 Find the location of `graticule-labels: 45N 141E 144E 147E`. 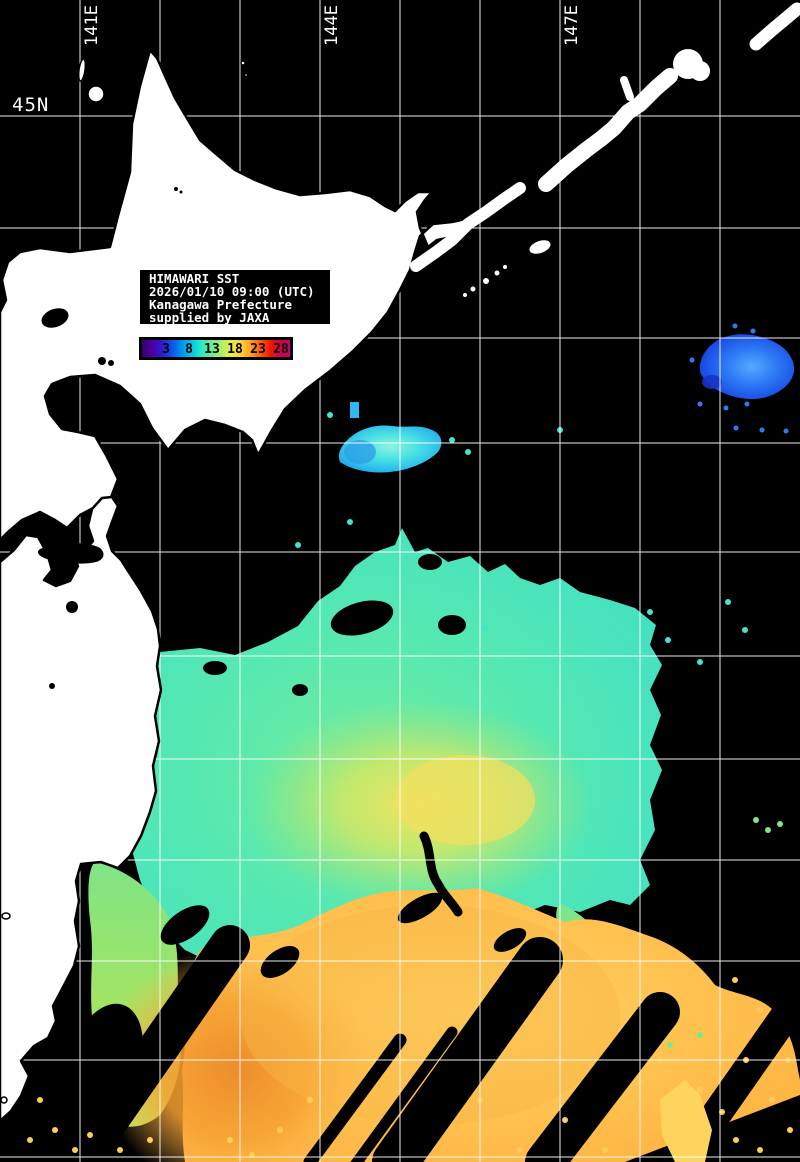

graticule-labels: 45N 141E 144E 147E is located at coordinates (297, 60).